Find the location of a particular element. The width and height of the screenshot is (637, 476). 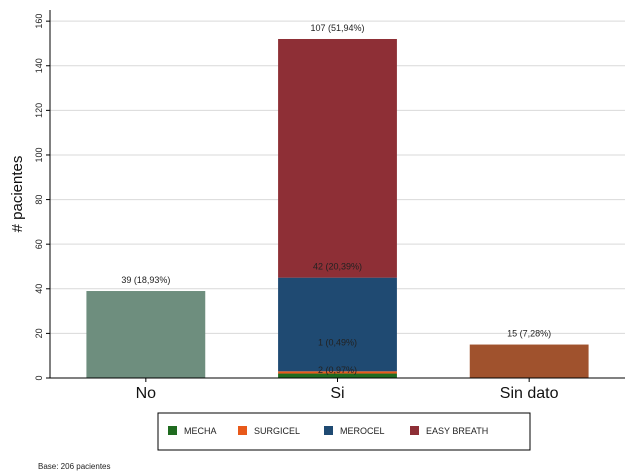

y-axis: 0 20 40 60 80 100 120 140 160 is located at coordinates (42, 195).